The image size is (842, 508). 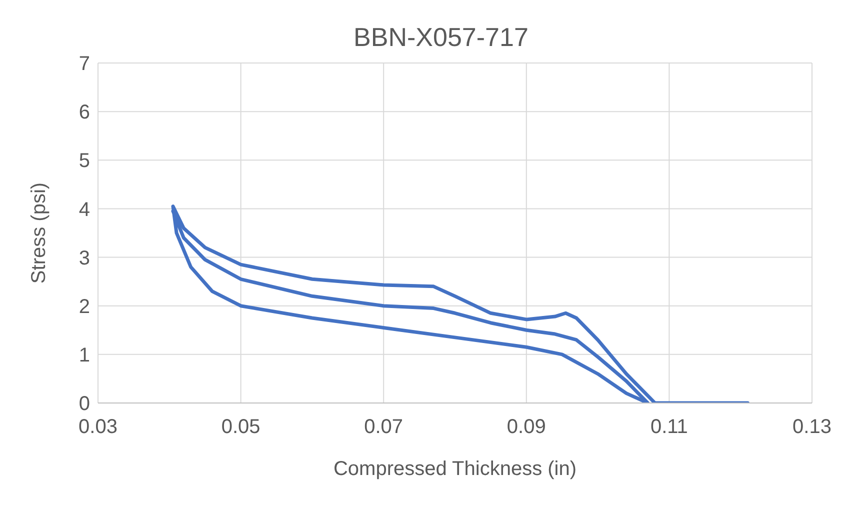 I want to click on x-axis-title: Compressed Thickness (in), so click(x=455, y=469).